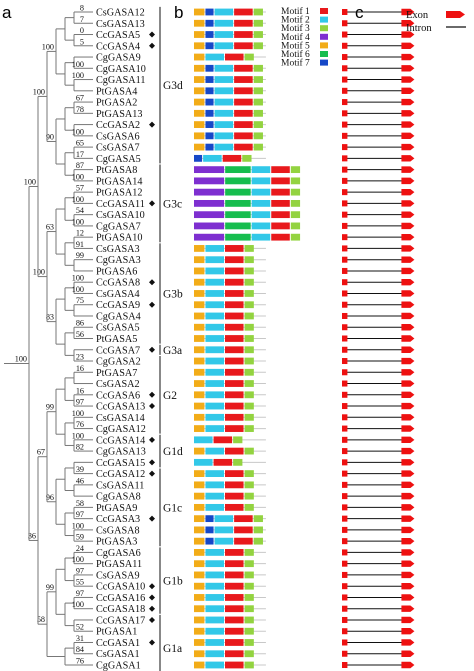 The height and width of the screenshot is (671, 474). I want to click on gene-name: CgGASA13, so click(121, 452).